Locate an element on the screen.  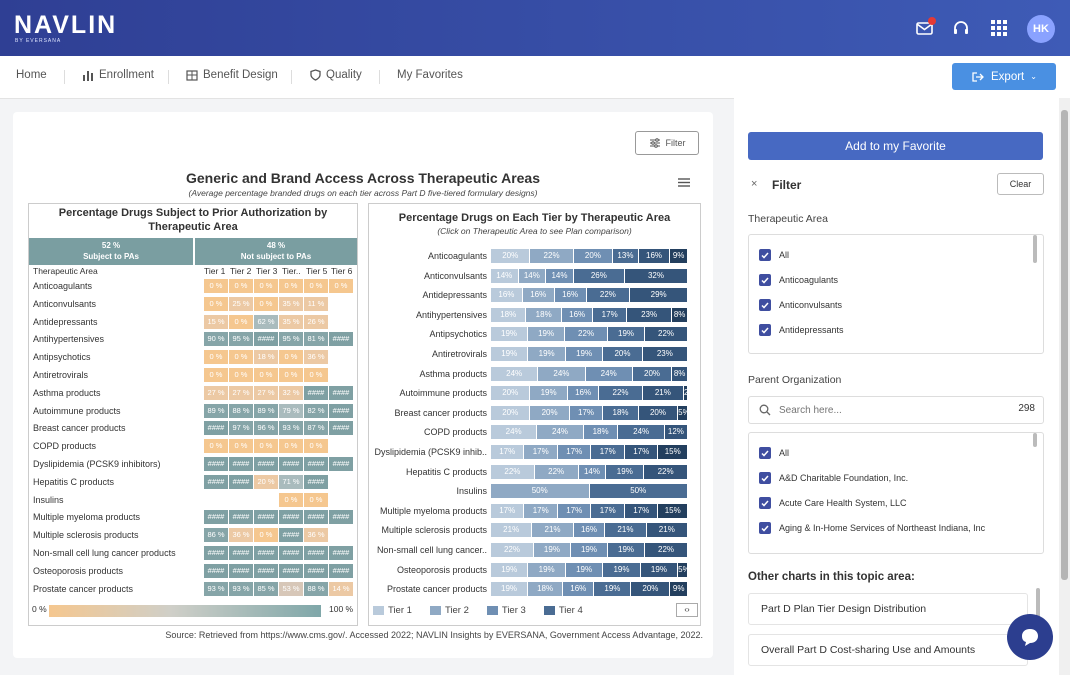
category-label: Anticoagulants is located at coordinates (457, 256).